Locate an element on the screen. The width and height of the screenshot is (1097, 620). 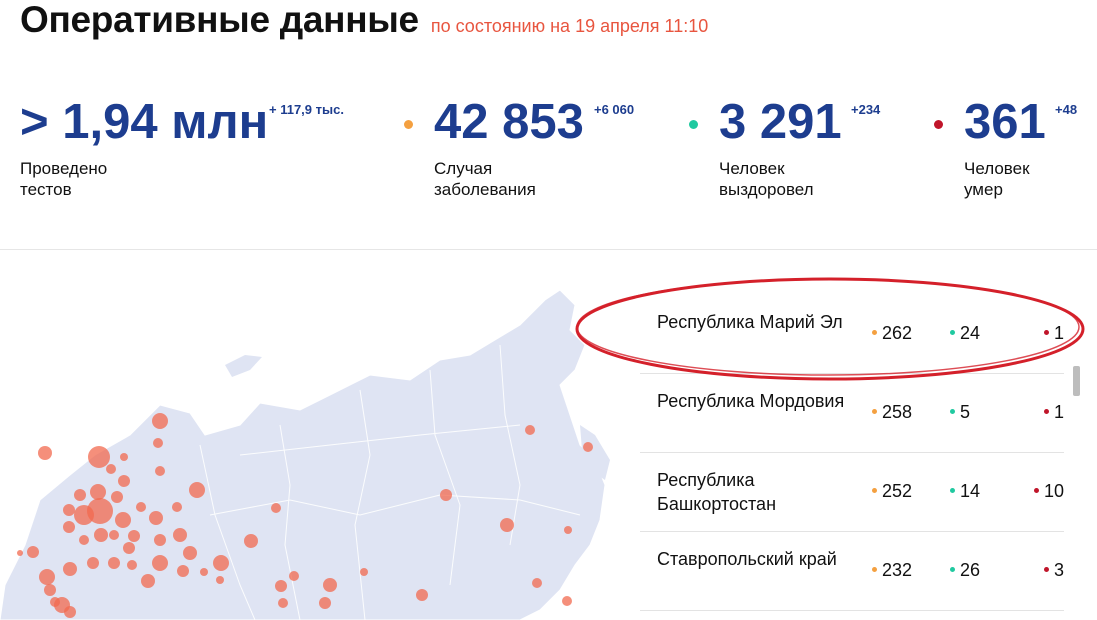
stat-delta: + 117,9 тыс. is located at coordinates (306, 109).